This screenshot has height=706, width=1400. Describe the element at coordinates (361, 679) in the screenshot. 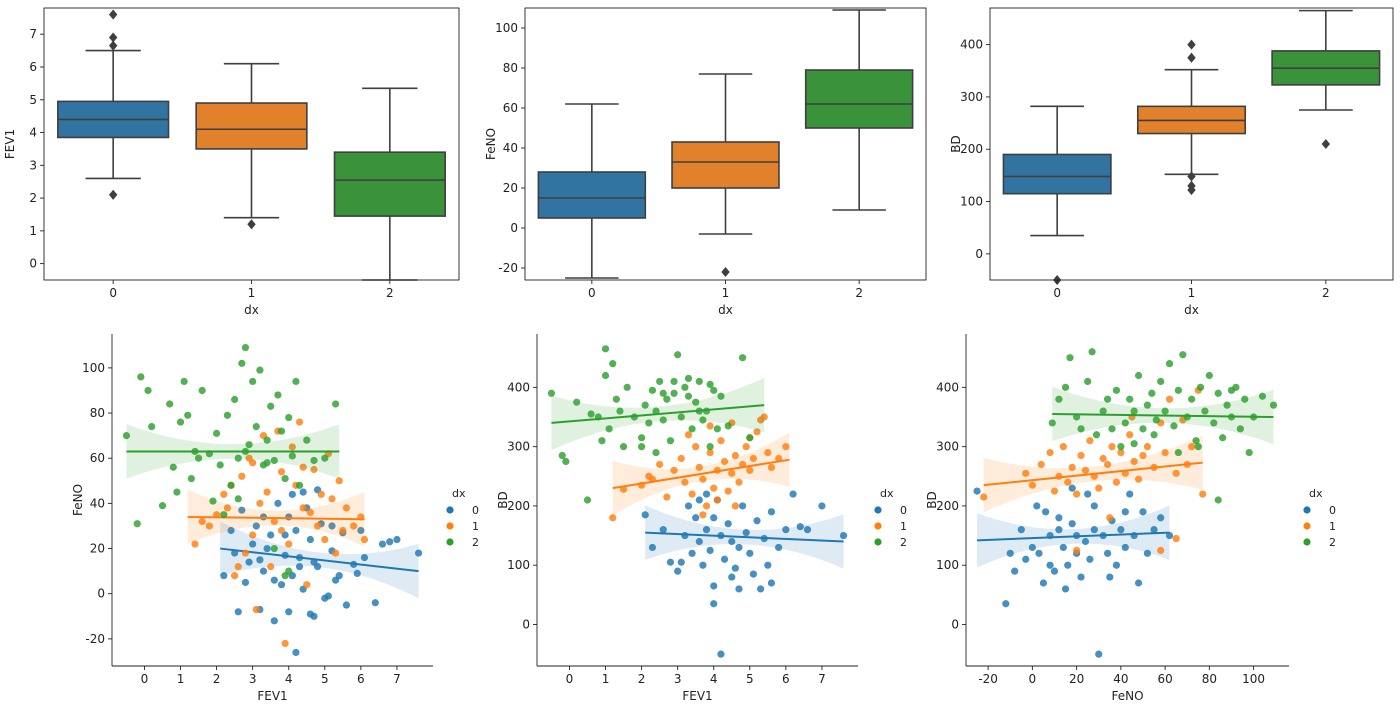

I see `x-tick-label: 6` at that location.